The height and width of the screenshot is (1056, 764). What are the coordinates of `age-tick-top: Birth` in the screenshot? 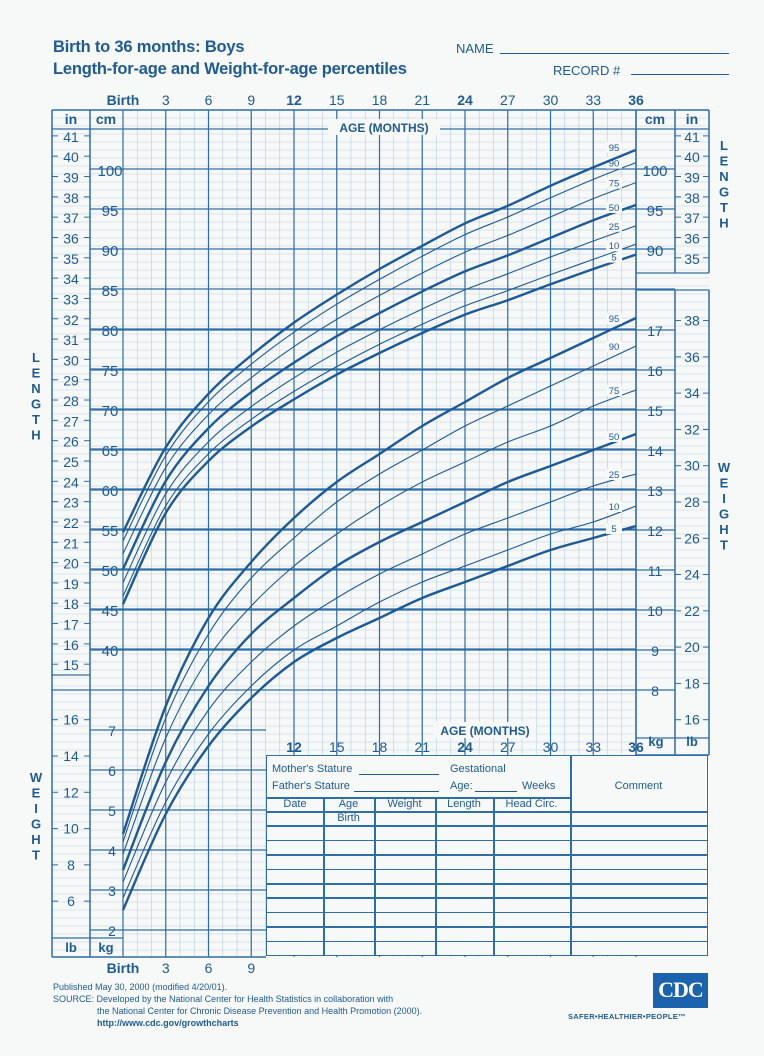 It's located at (123, 100).